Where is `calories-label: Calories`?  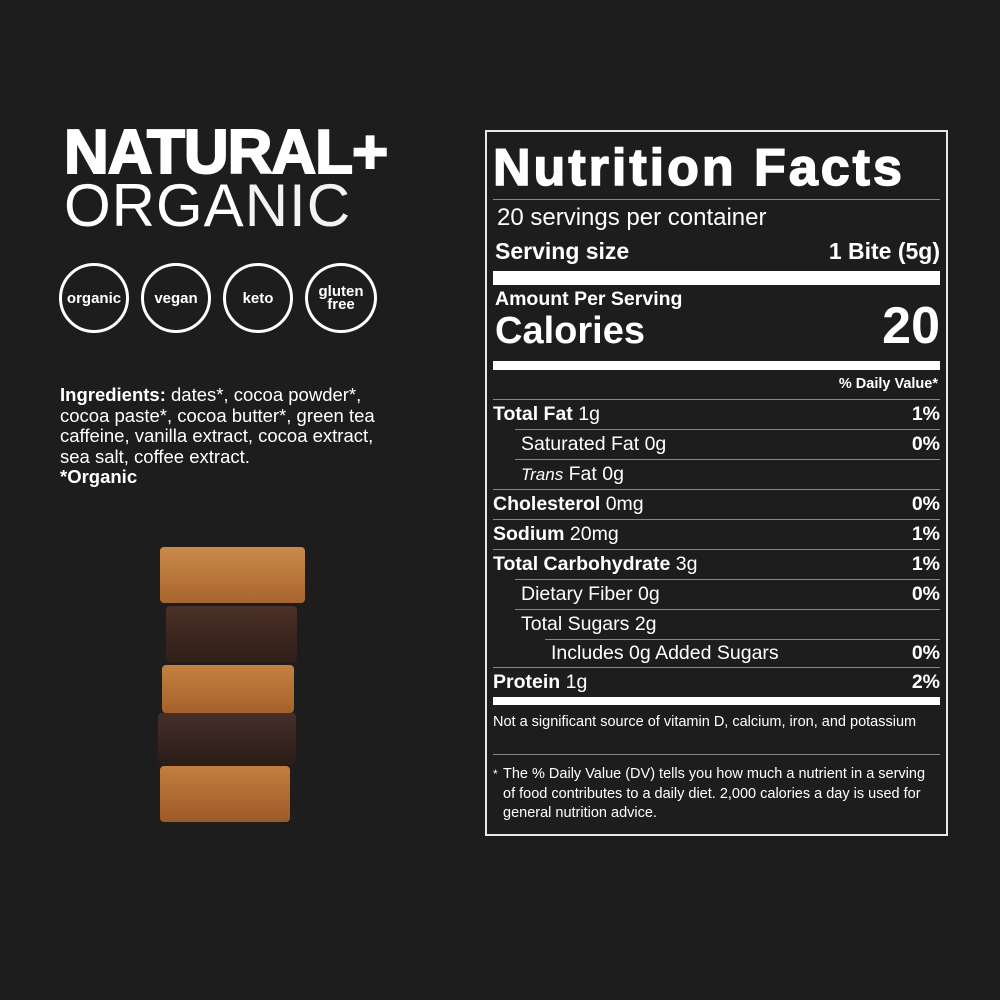
calories-label: Calories is located at coordinates (570, 331).